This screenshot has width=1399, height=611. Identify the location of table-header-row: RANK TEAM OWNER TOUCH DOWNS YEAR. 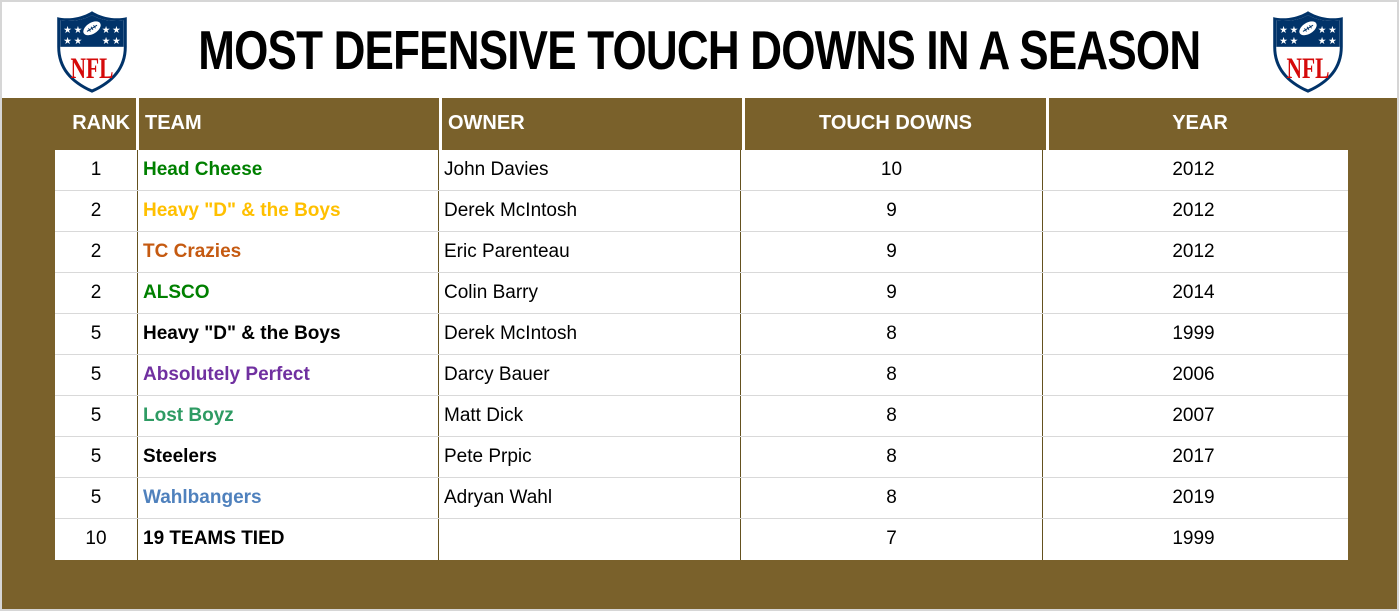
(699, 124).